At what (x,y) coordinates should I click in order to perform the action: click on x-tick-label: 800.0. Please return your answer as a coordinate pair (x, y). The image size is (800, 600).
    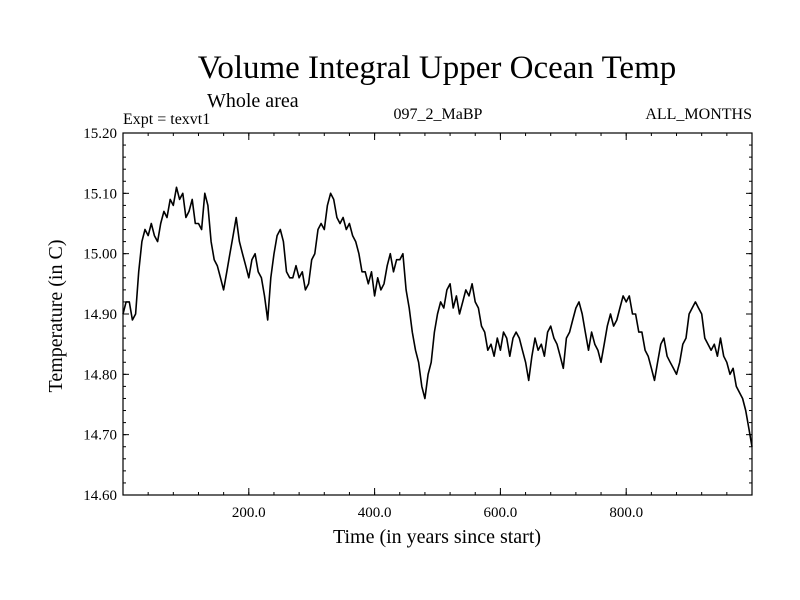
    Looking at the image, I should click on (626, 513).